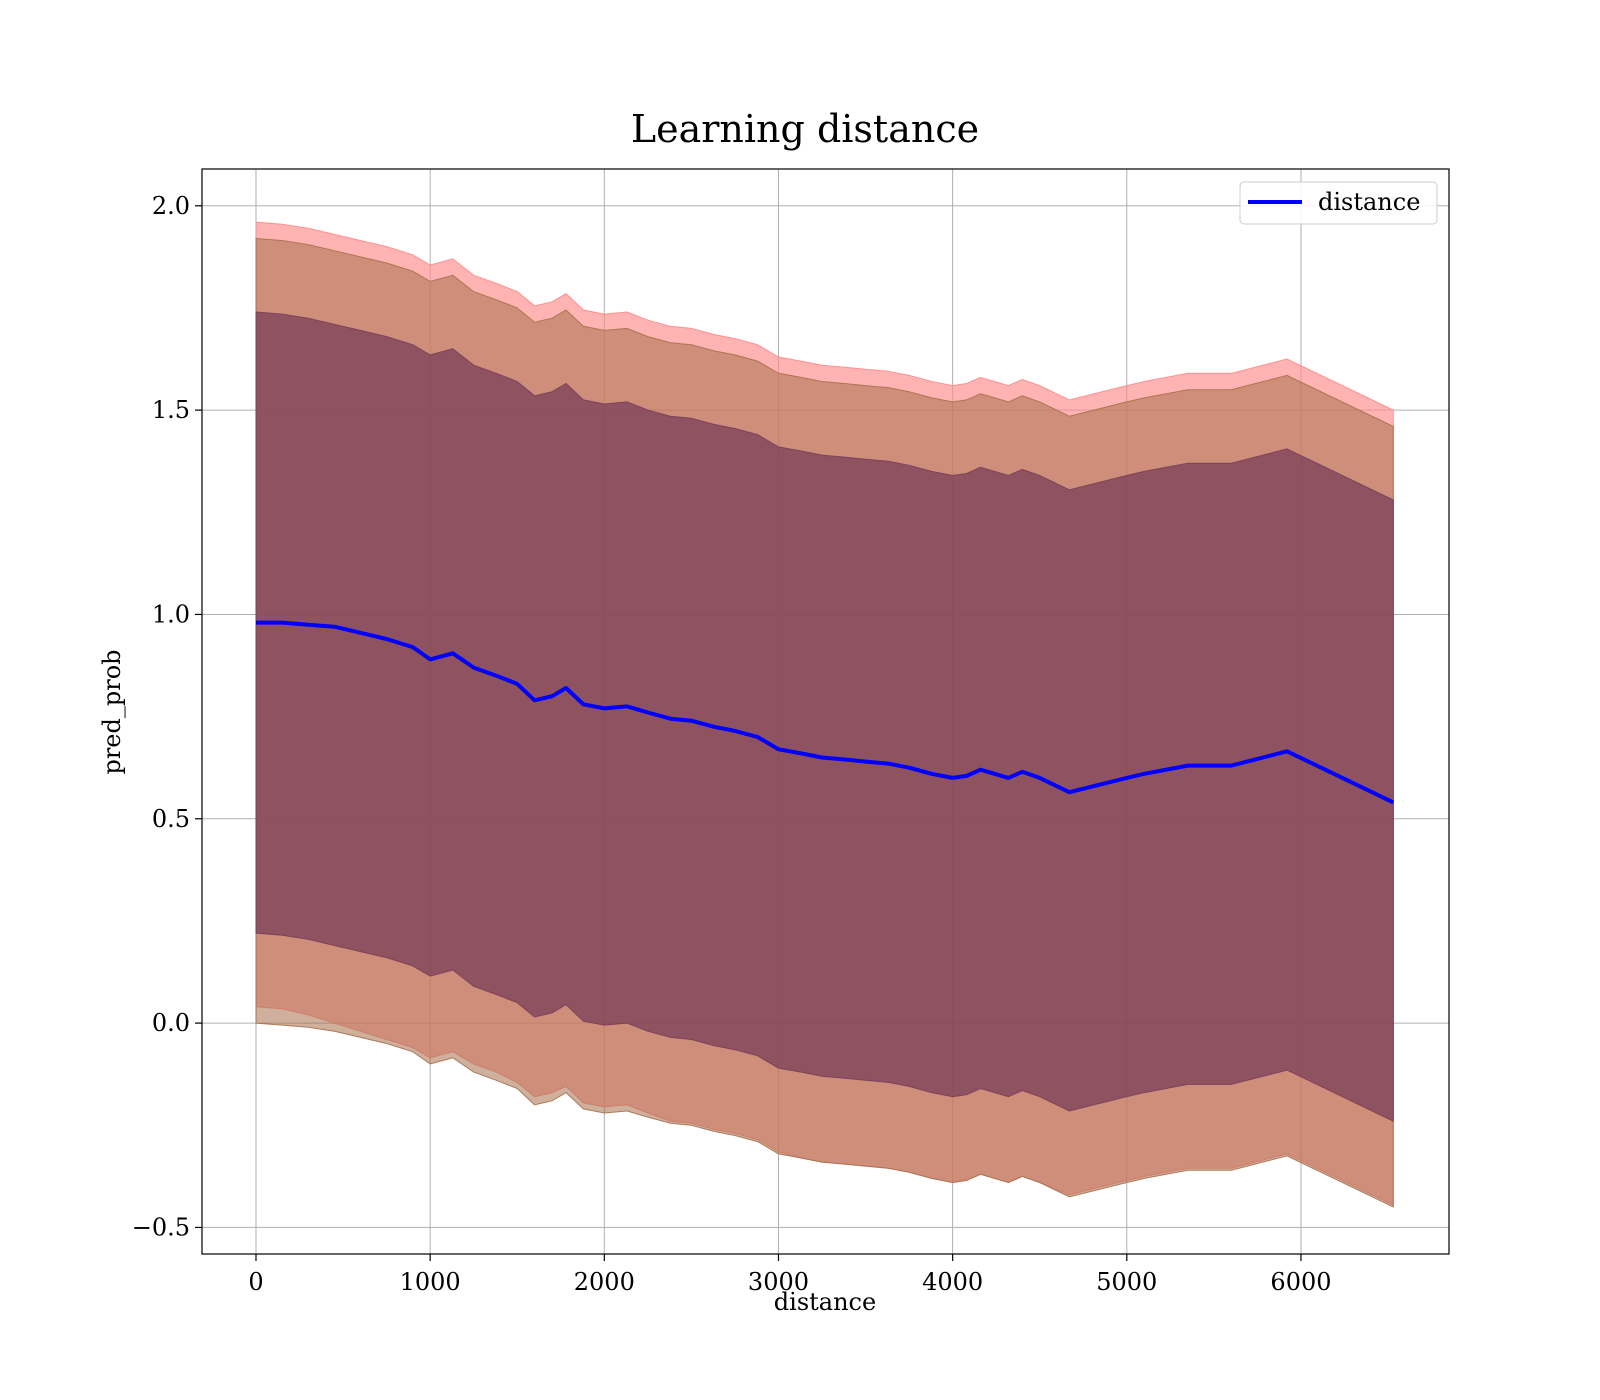 The height and width of the screenshot is (1400, 1600). I want to click on series-lines, so click(825, 712).